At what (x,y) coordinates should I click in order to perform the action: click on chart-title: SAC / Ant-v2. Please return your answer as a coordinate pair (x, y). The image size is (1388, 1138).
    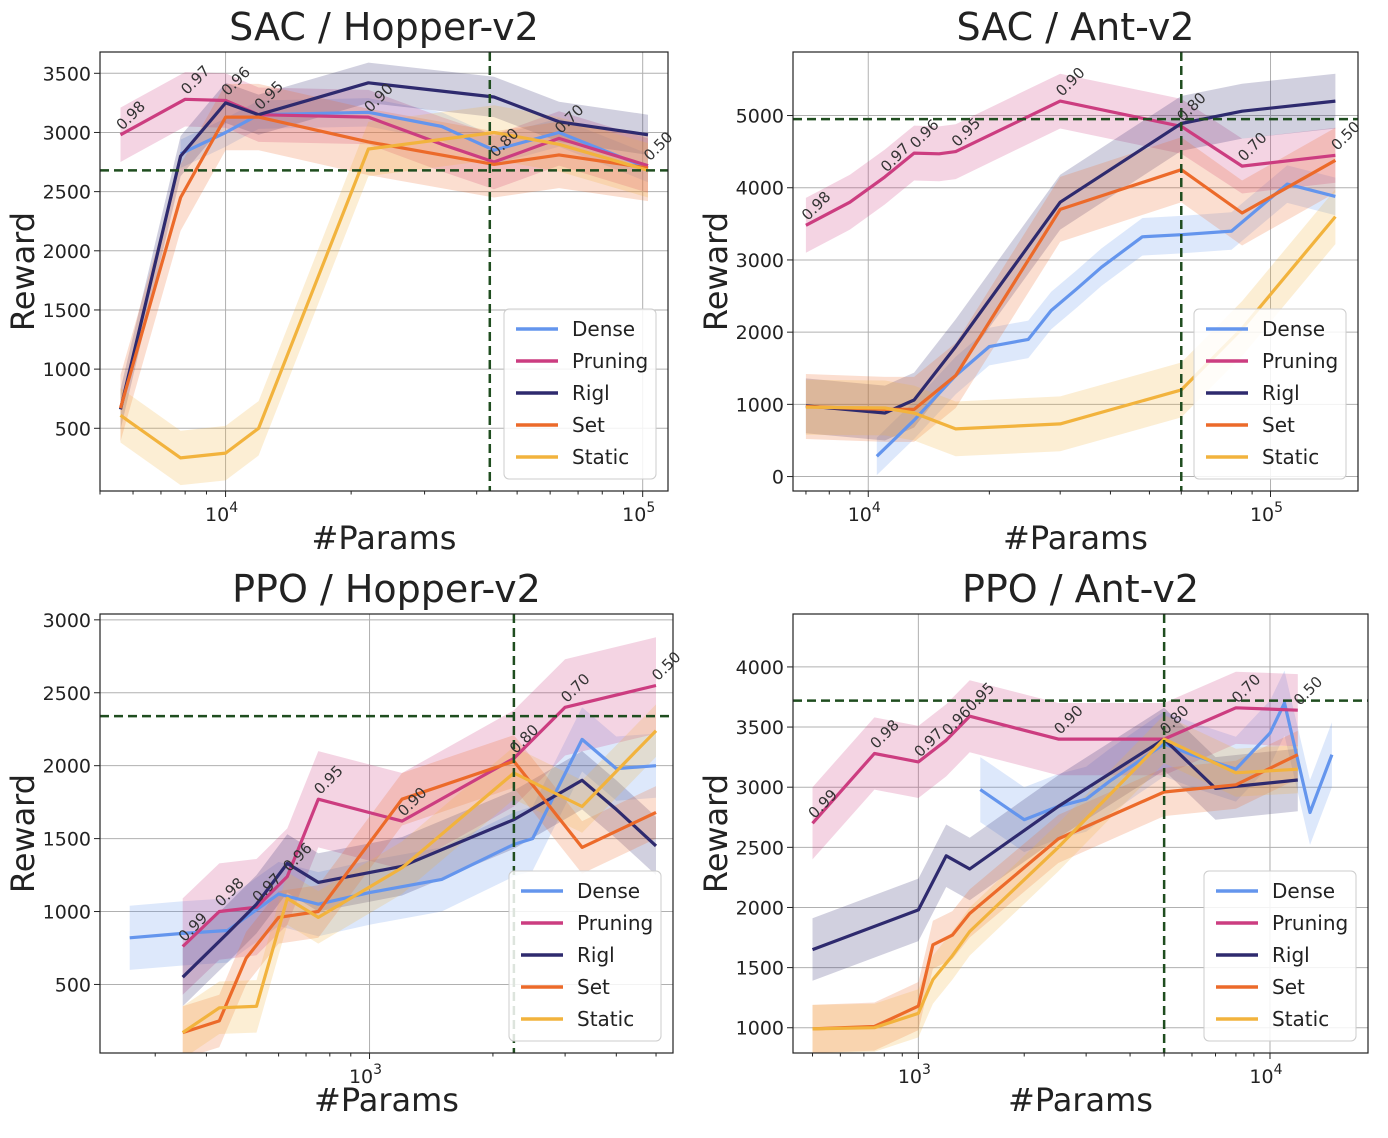
    Looking at the image, I should click on (1076, 27).